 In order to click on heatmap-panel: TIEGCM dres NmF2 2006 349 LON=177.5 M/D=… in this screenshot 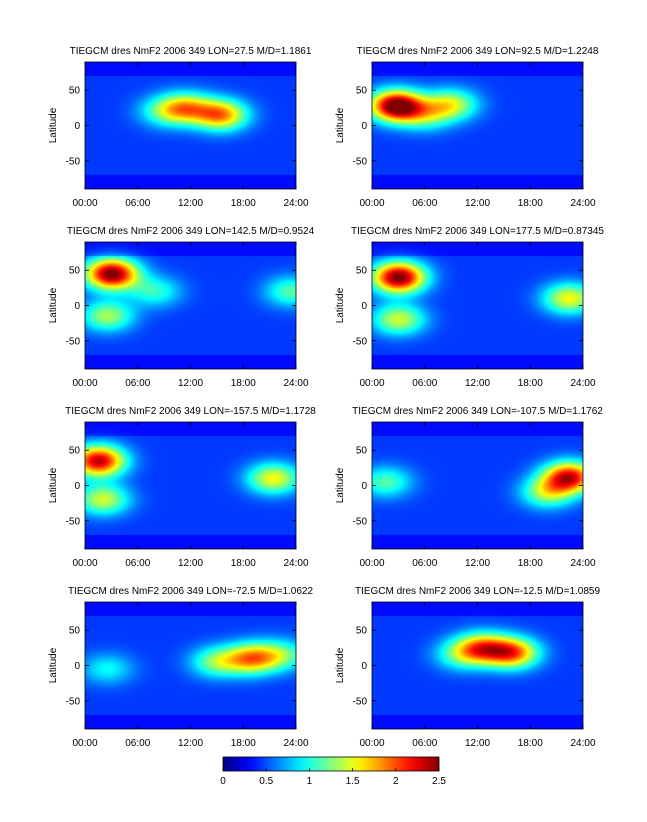, I will do `click(469, 307)`.